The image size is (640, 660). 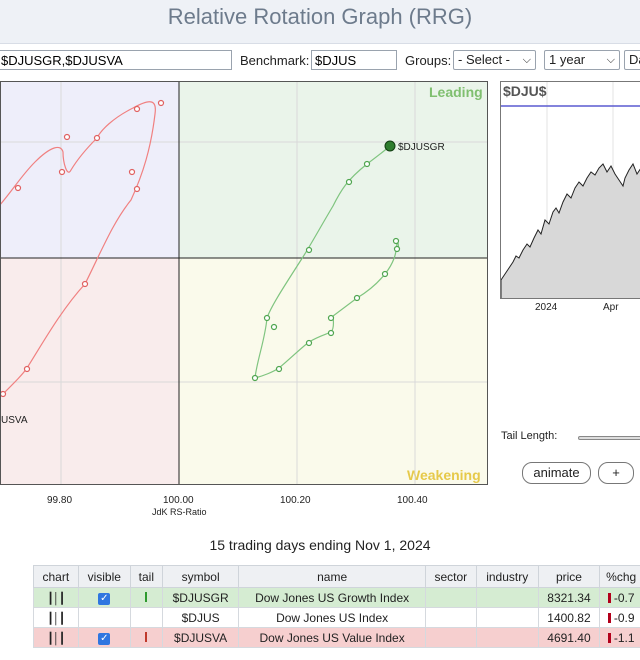 I want to click on column-header-tail: tail, so click(x=146, y=576).